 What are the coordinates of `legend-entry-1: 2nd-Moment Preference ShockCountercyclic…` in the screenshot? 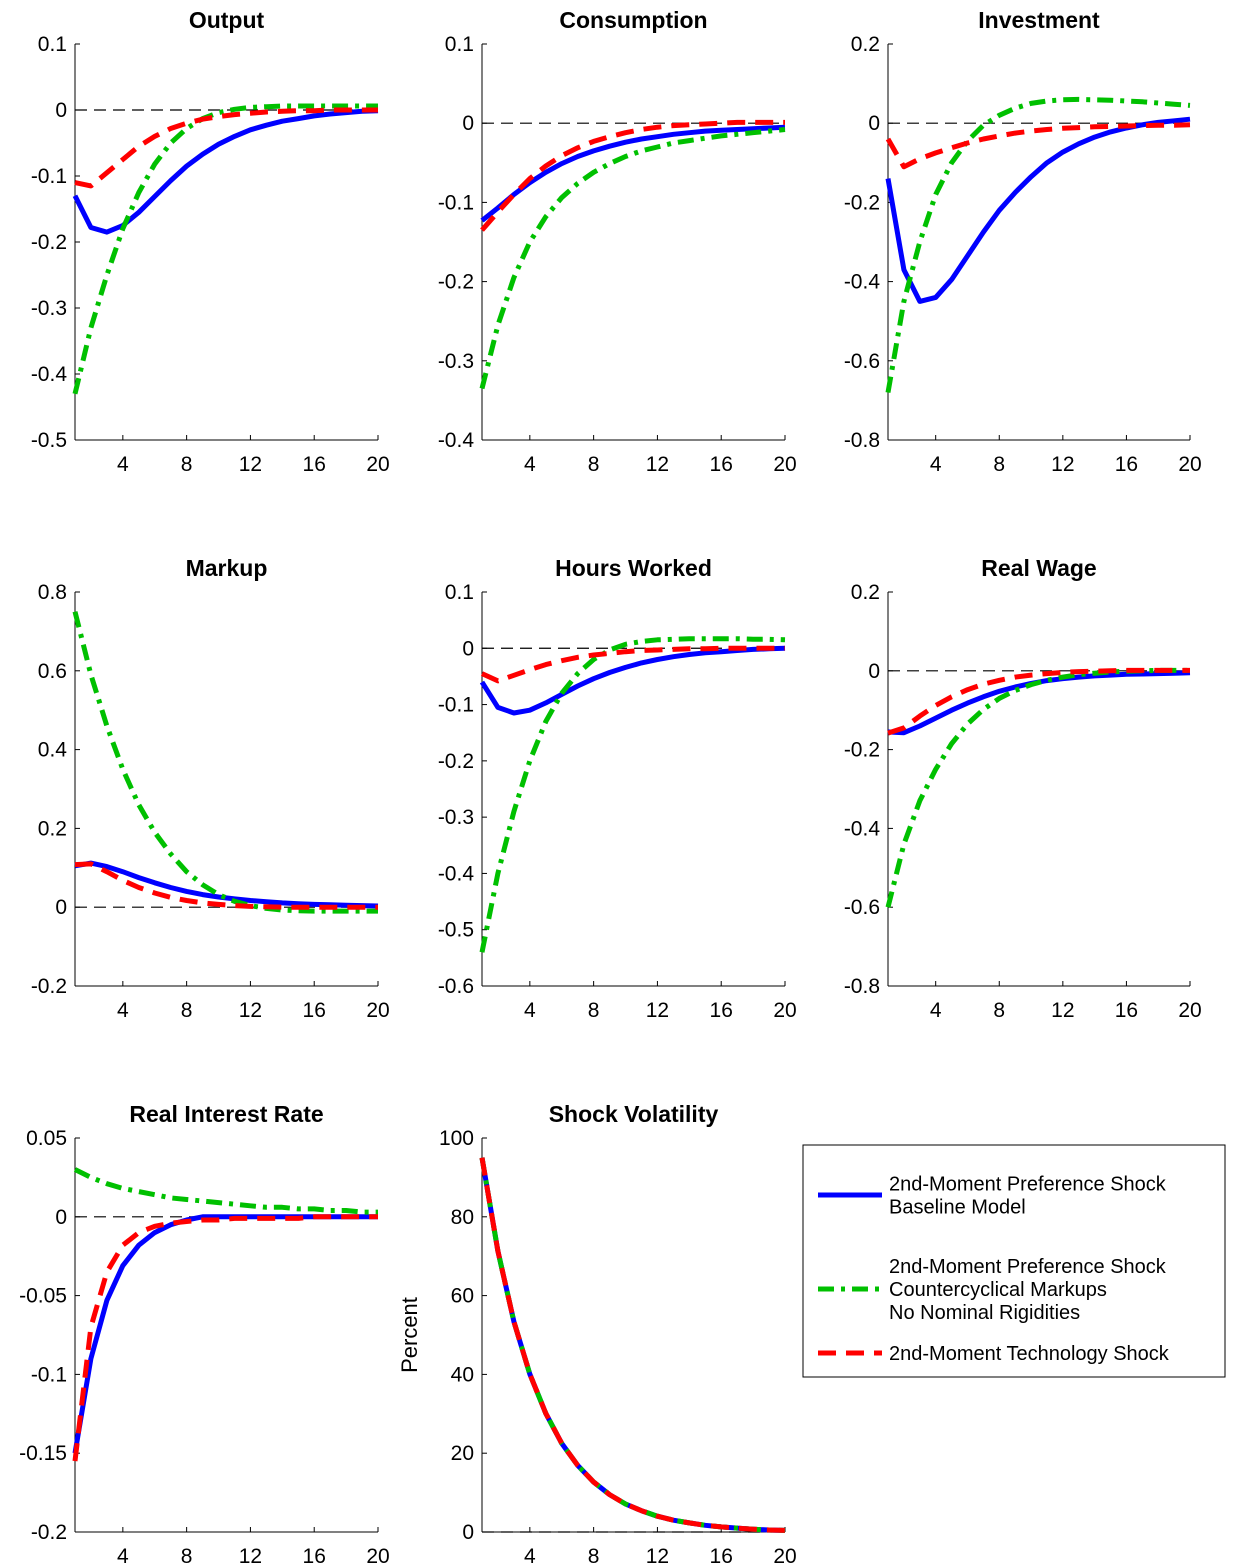 It's located at (992, 1290).